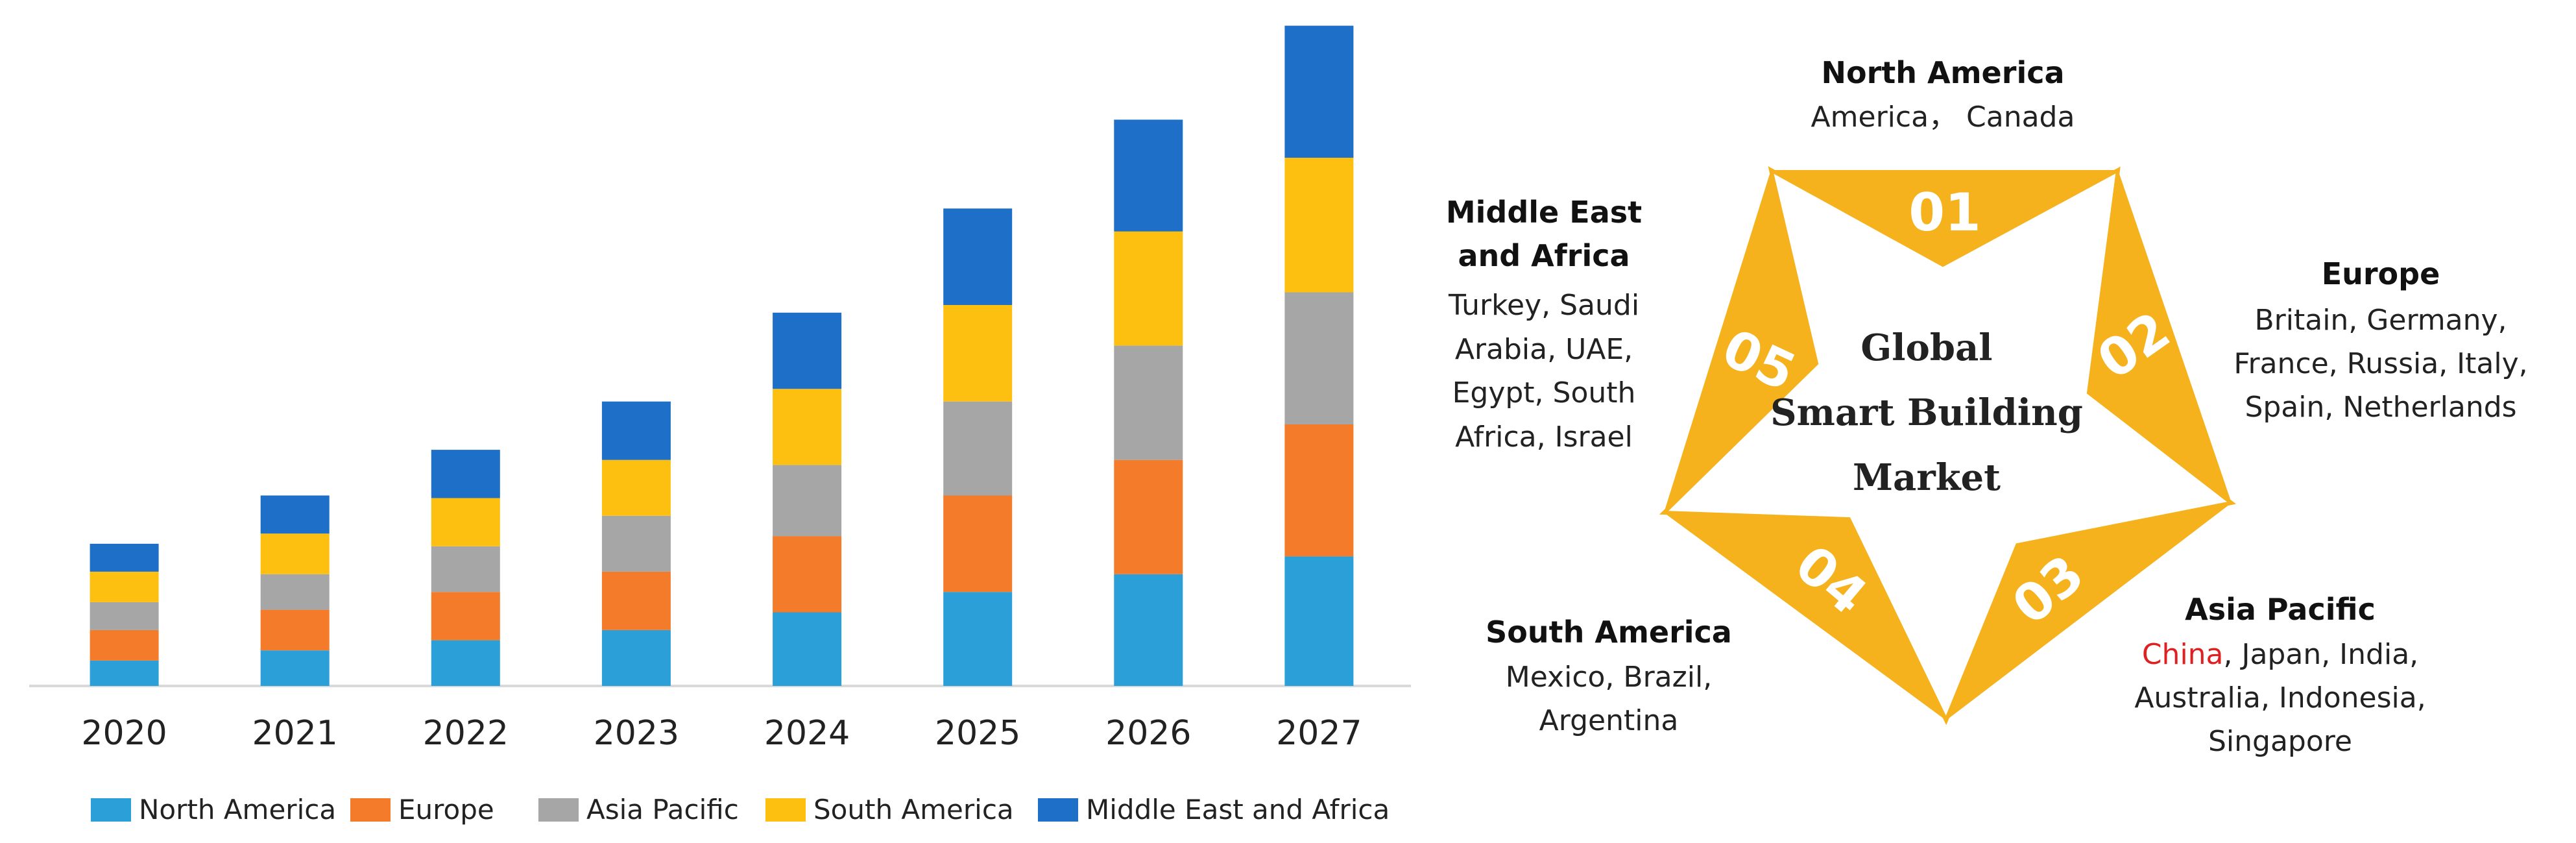 The image size is (2576, 843). What do you see at coordinates (124, 557) in the screenshot?
I see `bar-segment-2020-middle-east-and-africa` at bounding box center [124, 557].